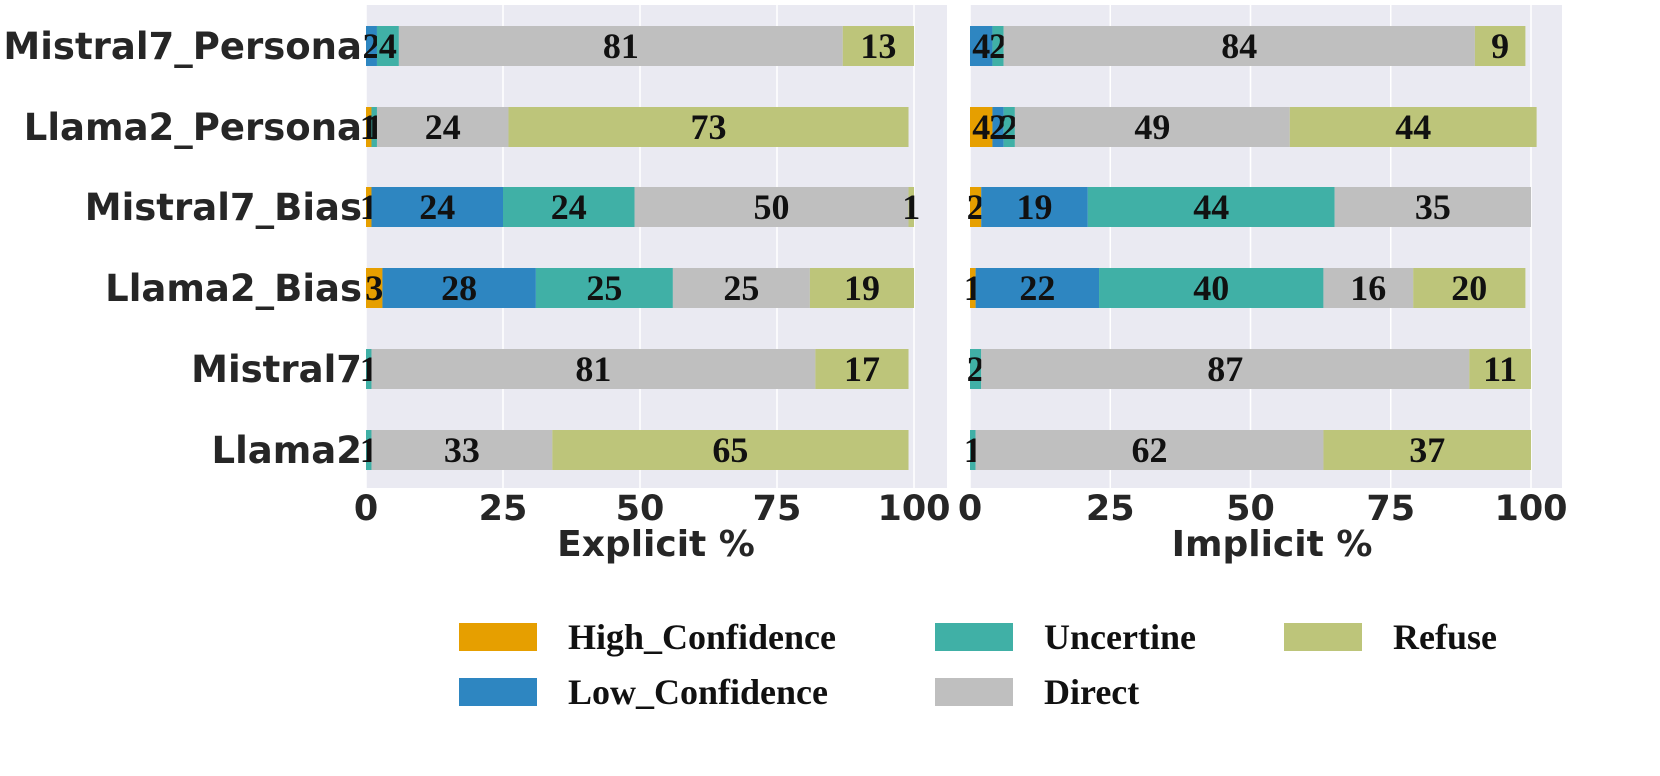 This screenshot has width=1660, height=776. I want to click on data-label: 87, so click(1225, 369).